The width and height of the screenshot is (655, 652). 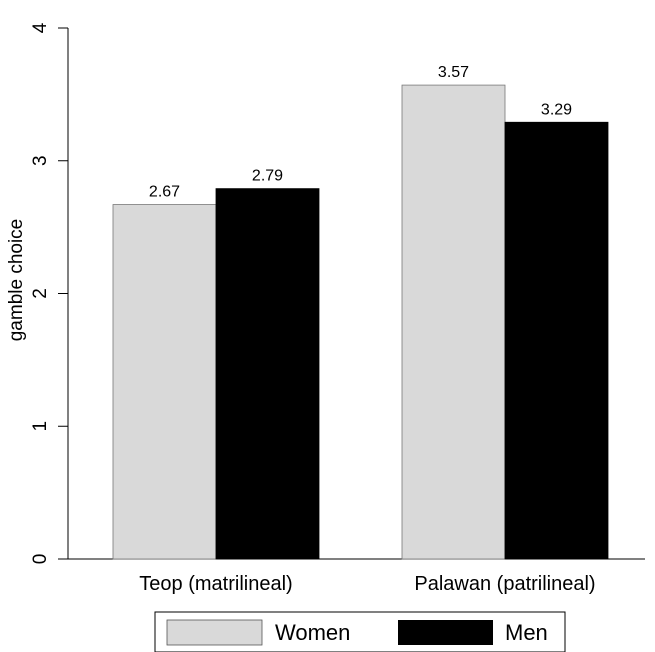 What do you see at coordinates (453, 72) in the screenshot?
I see `data-label: 3.57` at bounding box center [453, 72].